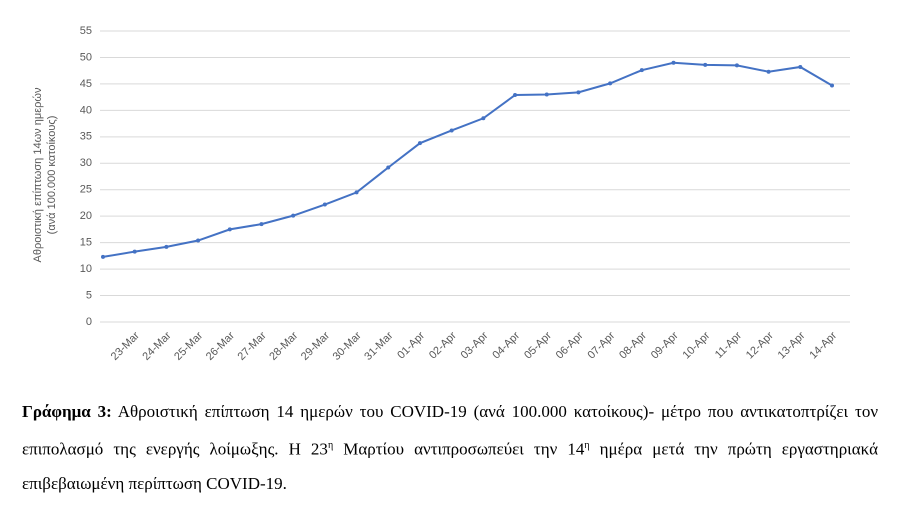 Image resolution: width=900 pixels, height=520 pixels. What do you see at coordinates (125, 345) in the screenshot?
I see `x-tick-label: 23-Mar` at bounding box center [125, 345].